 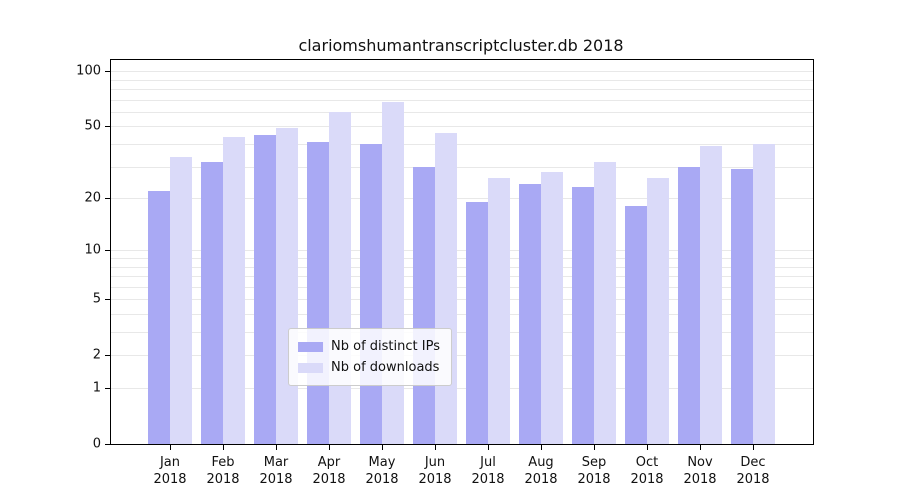 I want to click on bar-nb-of-distinct-ips-mar, so click(x=265, y=289).